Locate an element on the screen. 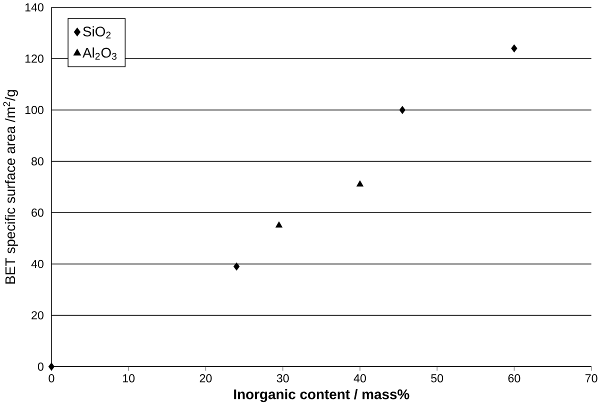 The width and height of the screenshot is (601, 405). x-tick-label: 20 is located at coordinates (206, 378).